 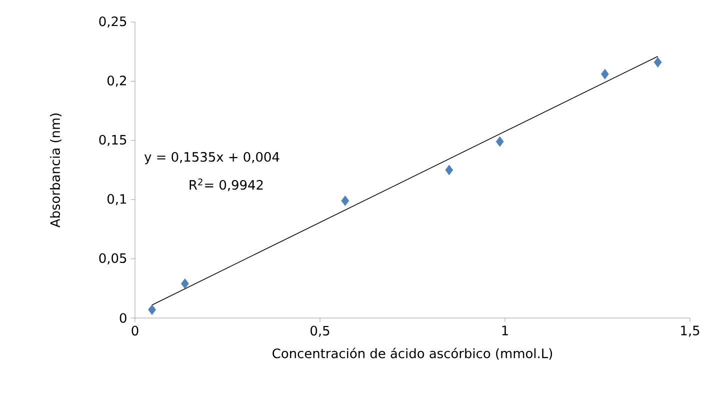 What do you see at coordinates (135, 331) in the screenshot?
I see `x-tick-label: 0` at bounding box center [135, 331].